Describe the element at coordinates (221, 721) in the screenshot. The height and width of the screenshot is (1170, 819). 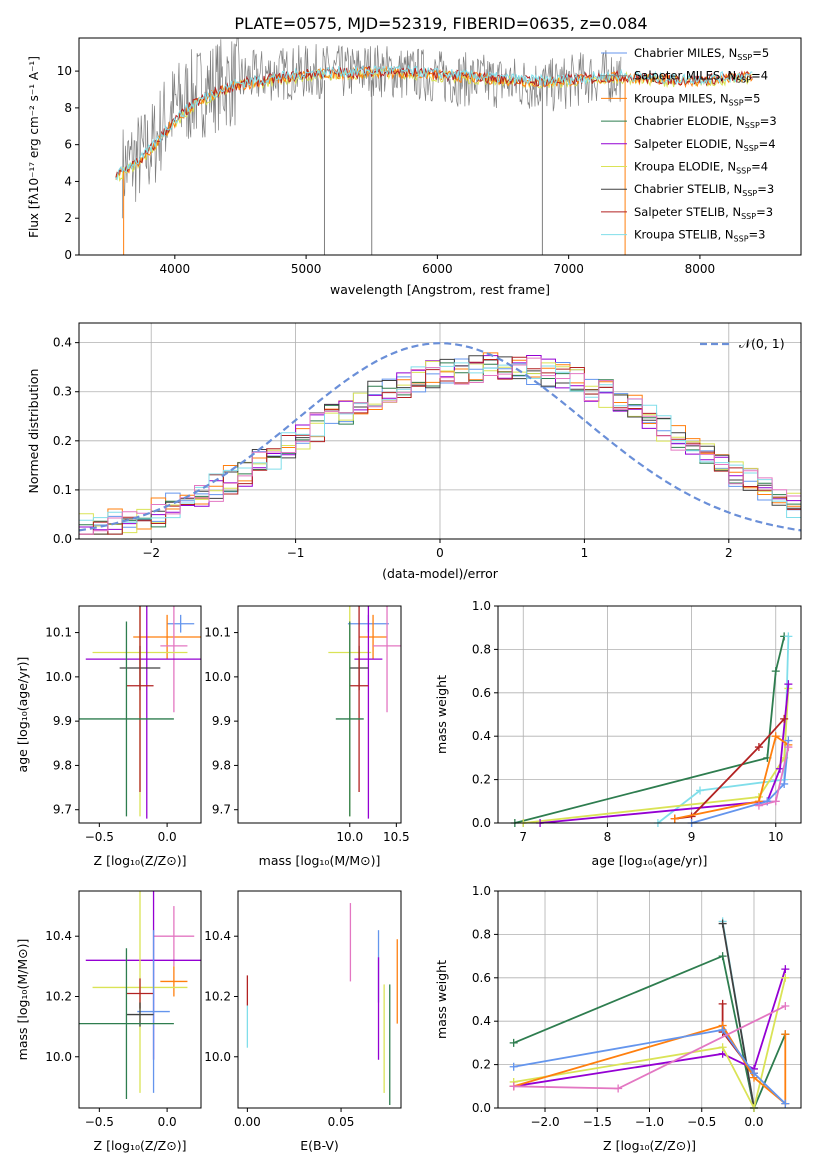
I see `y-tick-label: 9.9` at that location.